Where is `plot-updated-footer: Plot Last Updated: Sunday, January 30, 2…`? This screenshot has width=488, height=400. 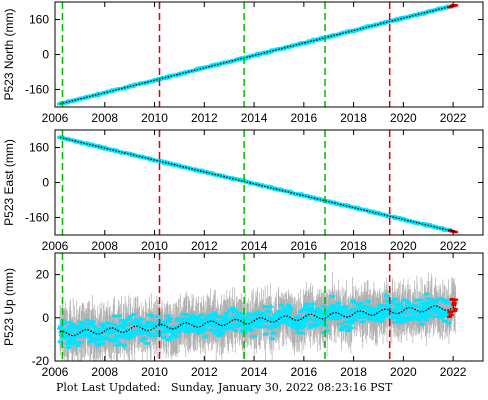 plot-updated-footer: Plot Last Updated: Sunday, January 30, 2… is located at coordinates (224, 387).